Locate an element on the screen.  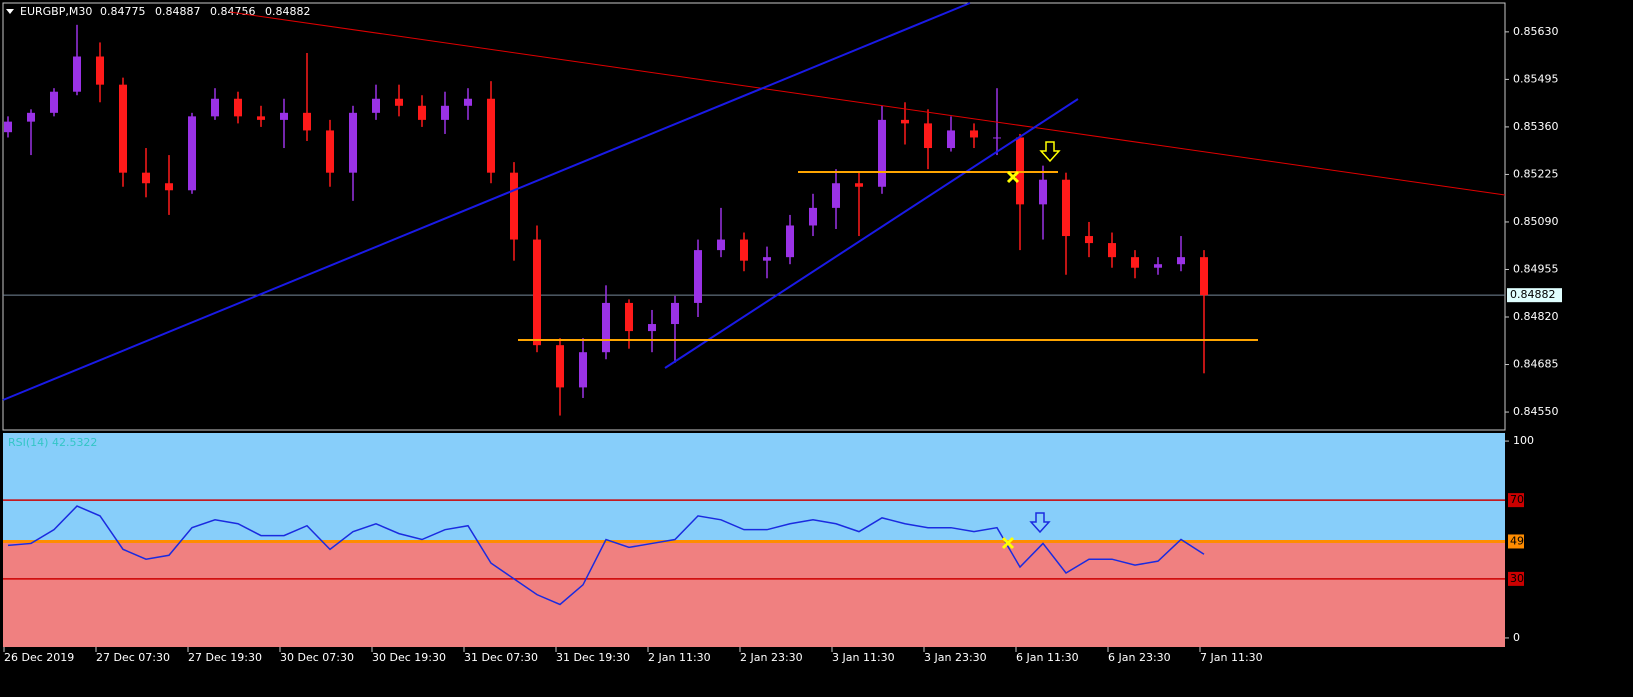
x-tick-label: 7 Jan 11:30 is located at coordinates (1231, 657).